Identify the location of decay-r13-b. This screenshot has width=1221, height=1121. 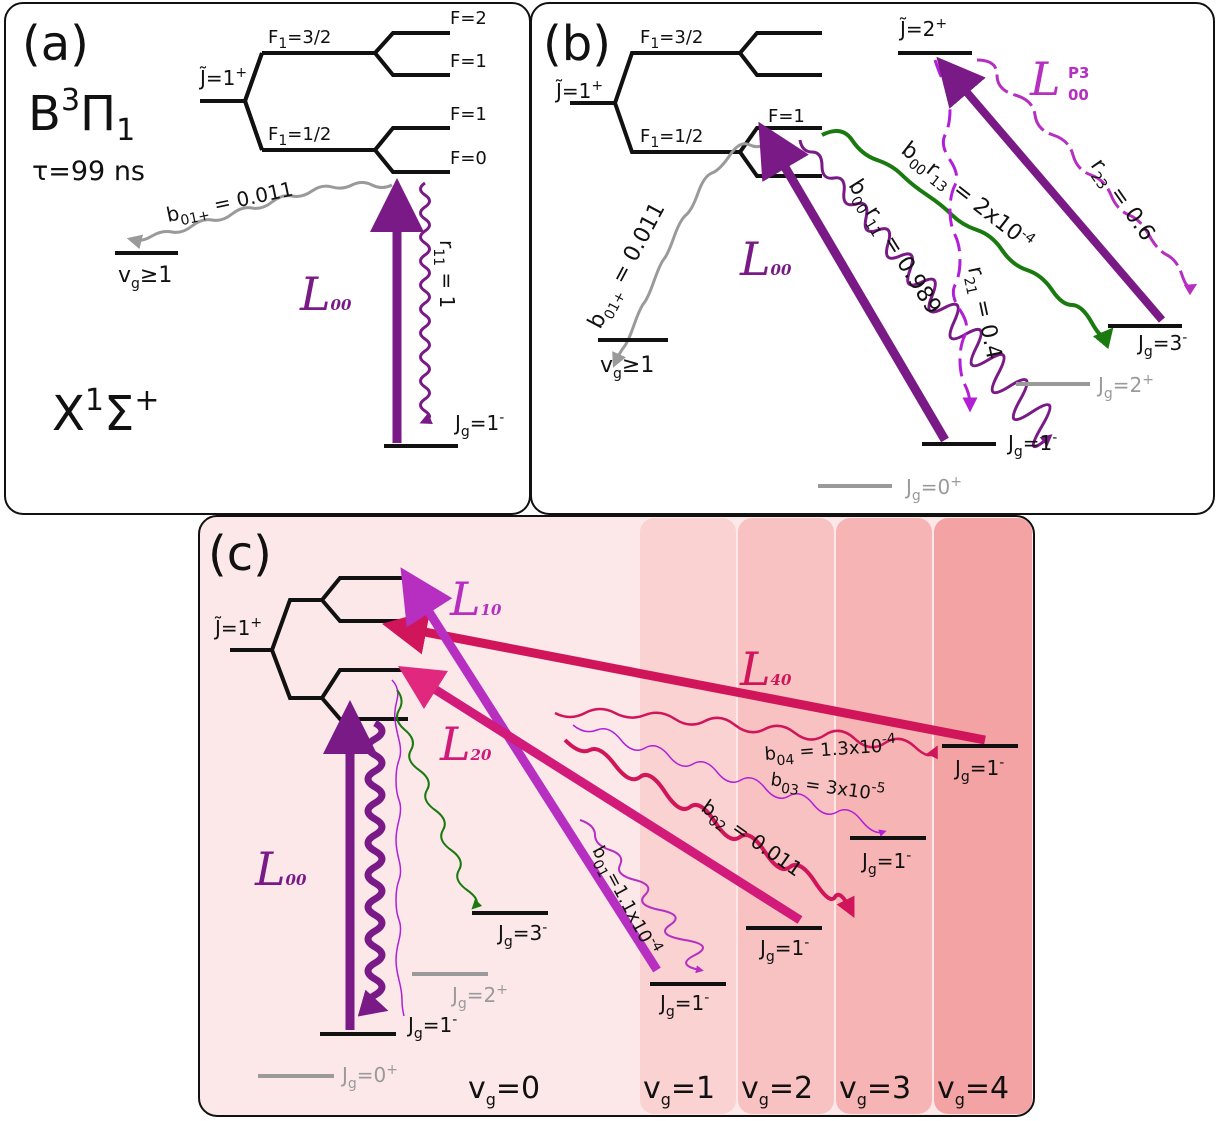
(967, 239).